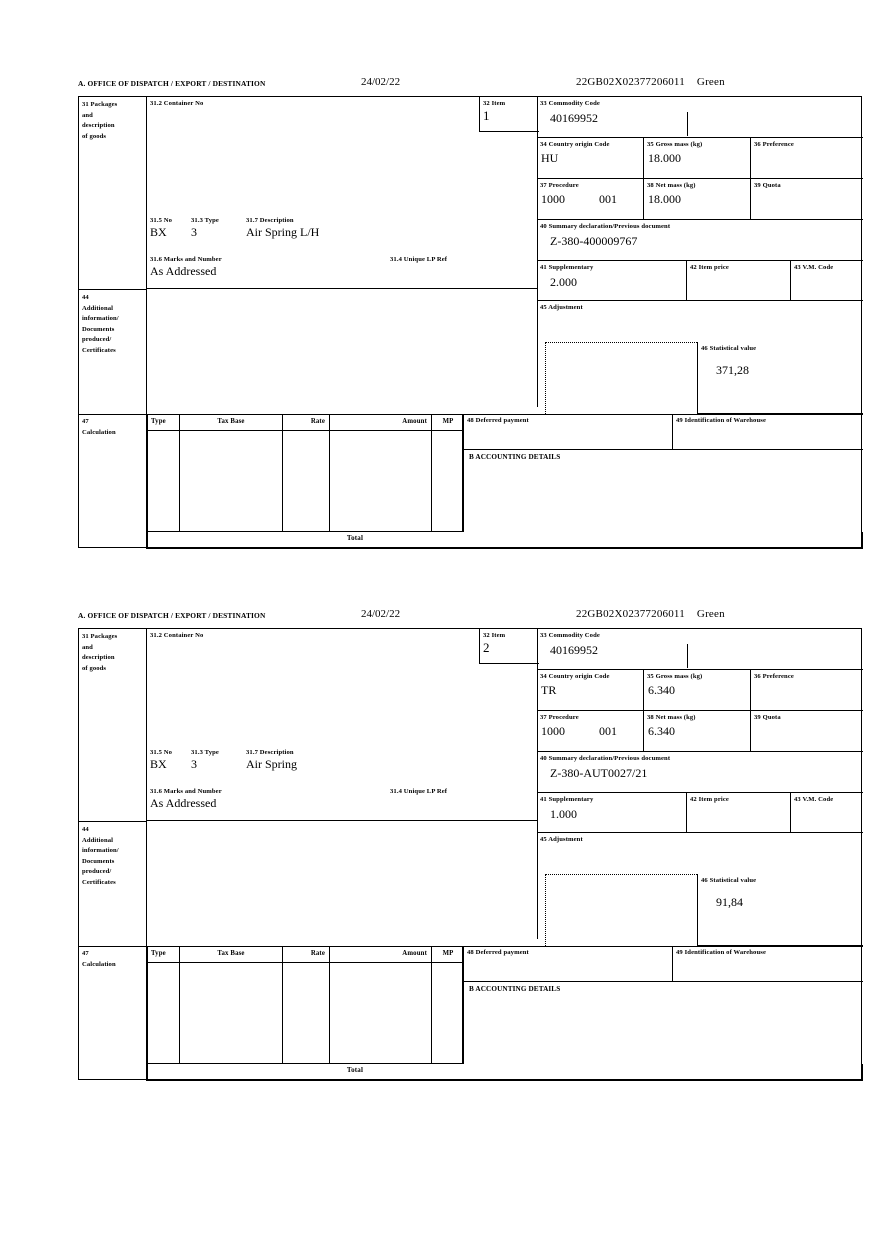 This screenshot has width=882, height=1250. Describe the element at coordinates (231, 955) in the screenshot. I see `calc-col-tax-base-header: Tax Base` at that location.